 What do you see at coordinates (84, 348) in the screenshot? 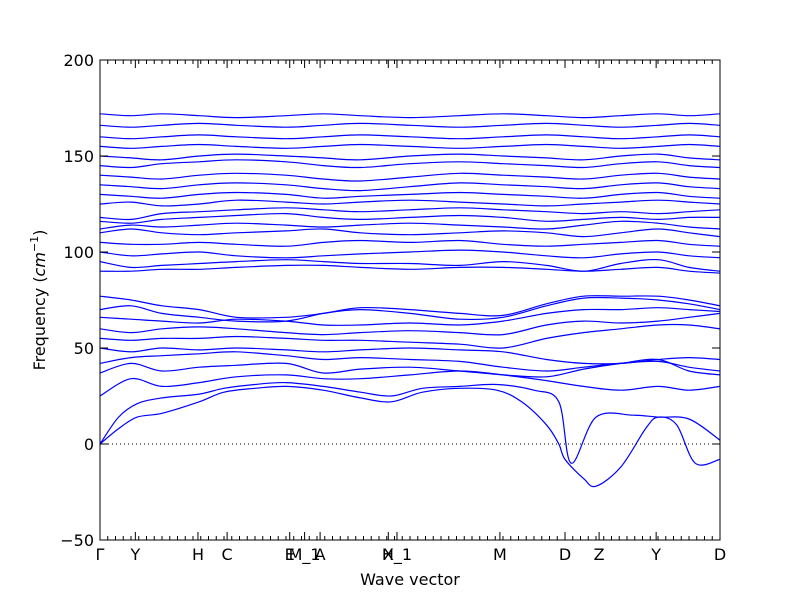
I see `y-tick-label: 50` at bounding box center [84, 348].